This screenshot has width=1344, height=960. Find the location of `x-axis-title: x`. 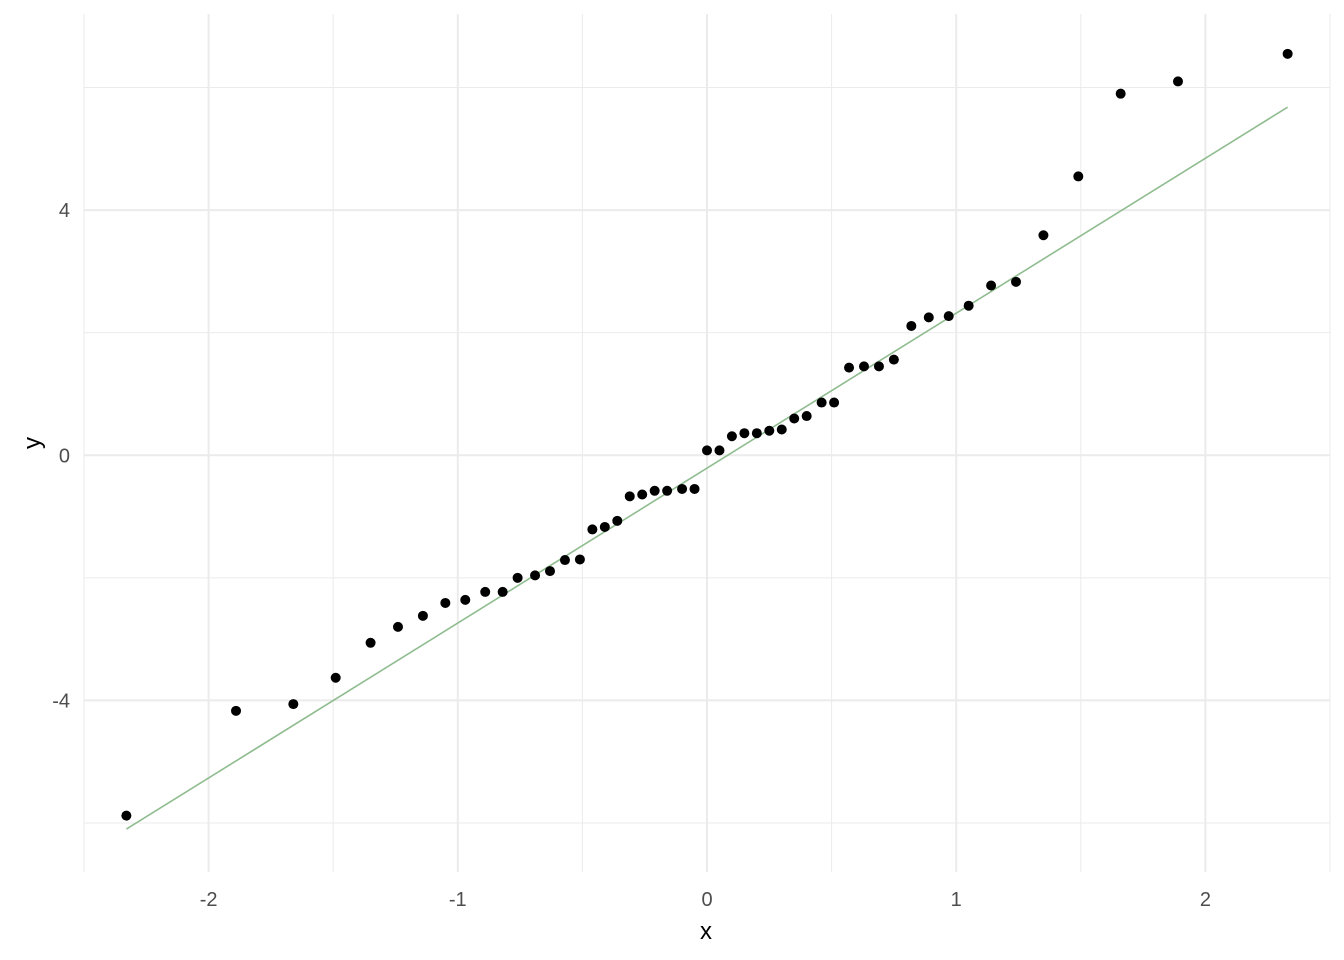

x-axis-title: x is located at coordinates (706, 931).